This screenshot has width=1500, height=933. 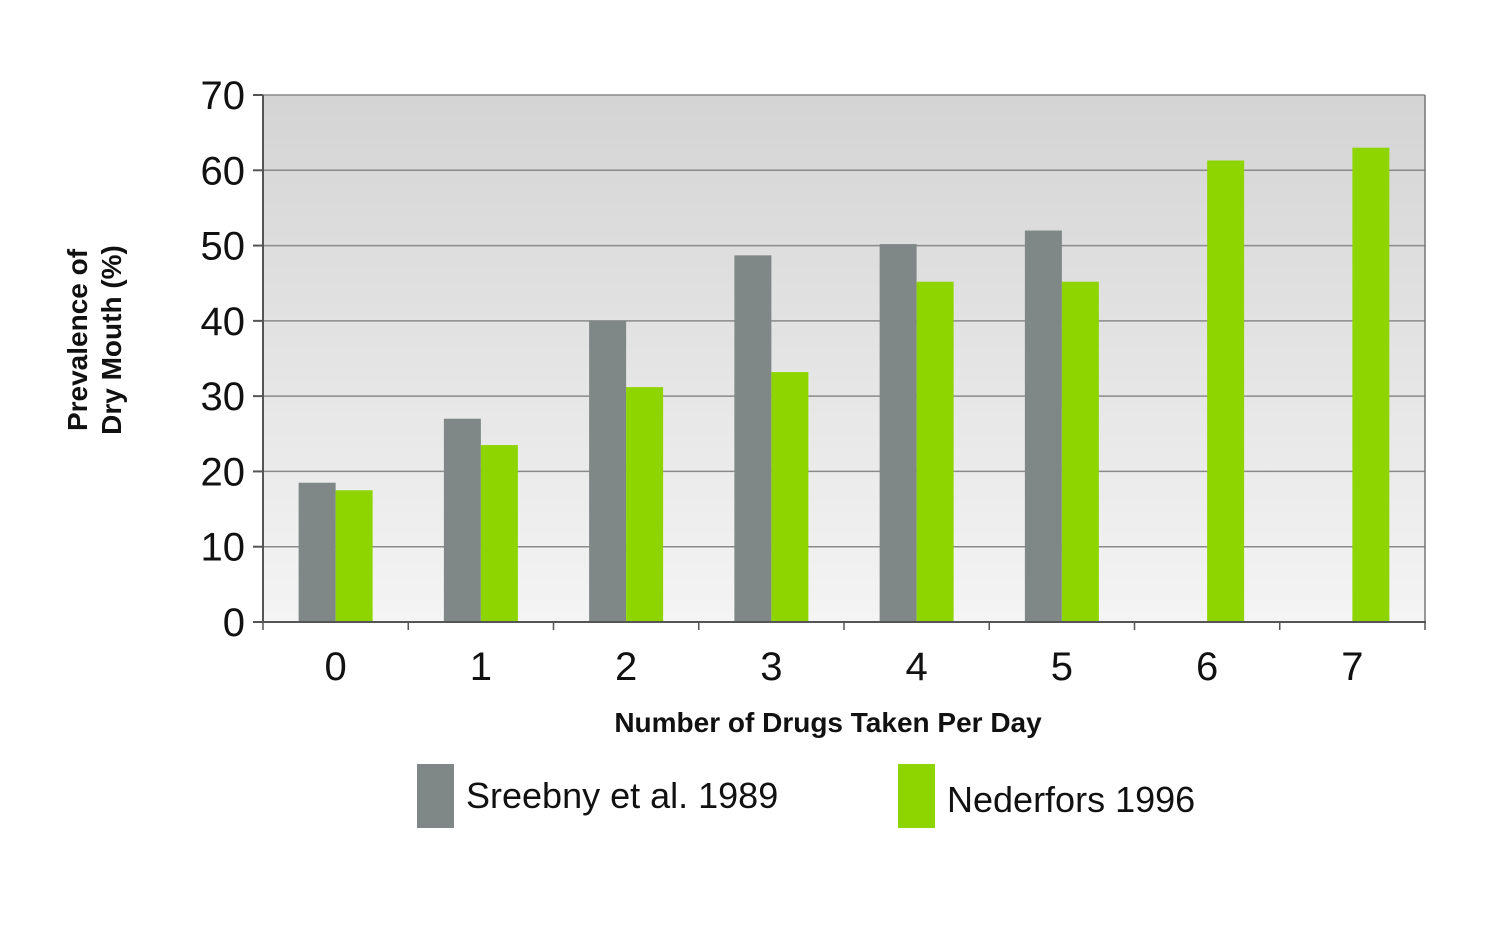 What do you see at coordinates (435, 796) in the screenshot?
I see `legend-swatch-sreebny` at bounding box center [435, 796].